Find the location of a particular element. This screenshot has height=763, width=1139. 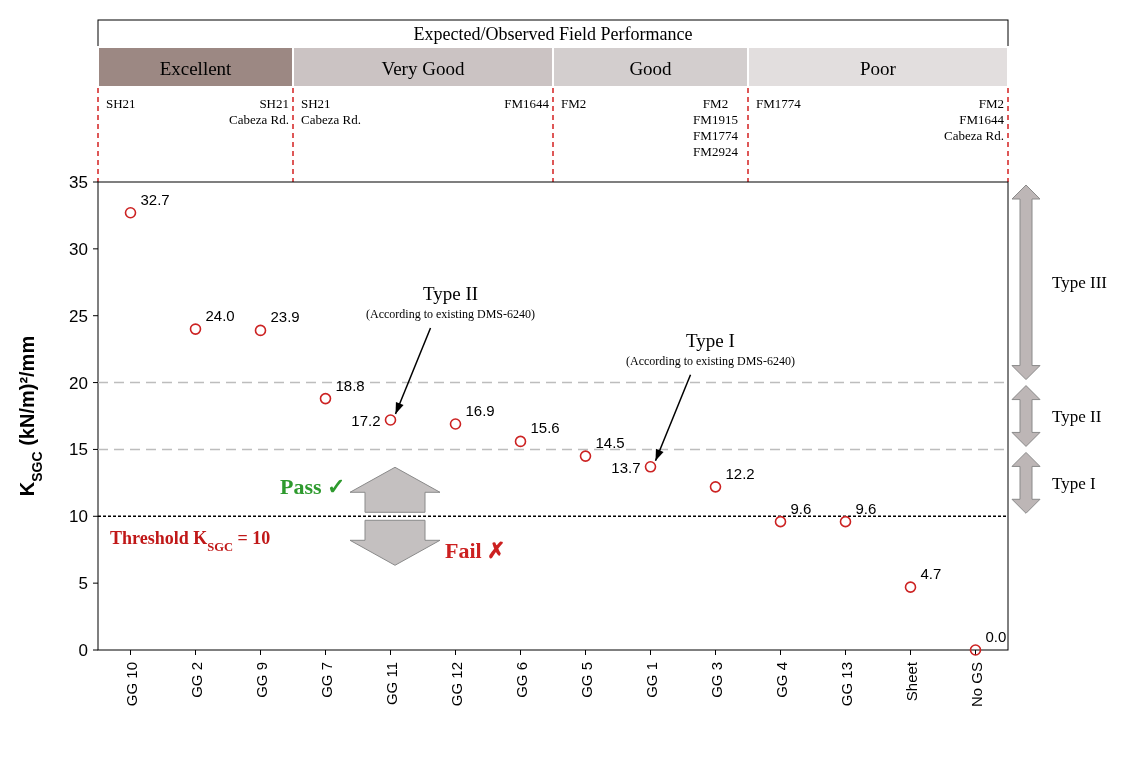

y-tick-label: 20 is located at coordinates (78, 383).